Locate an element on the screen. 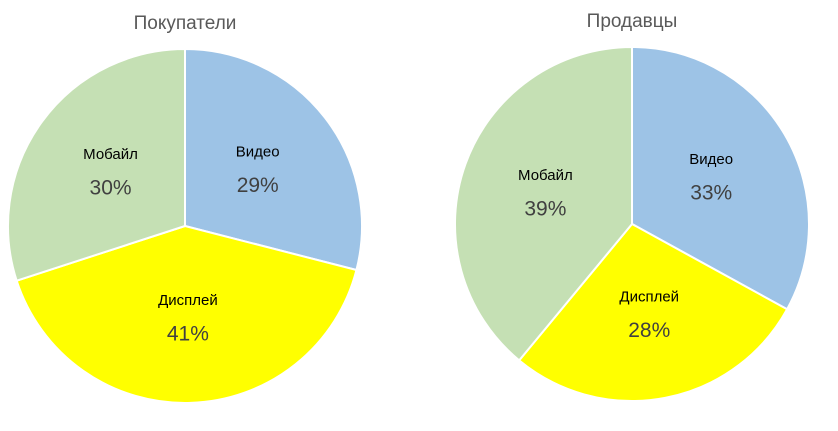 Image resolution: width=838 pixels, height=431 pixels. slice-value-label: 30% is located at coordinates (111, 187).